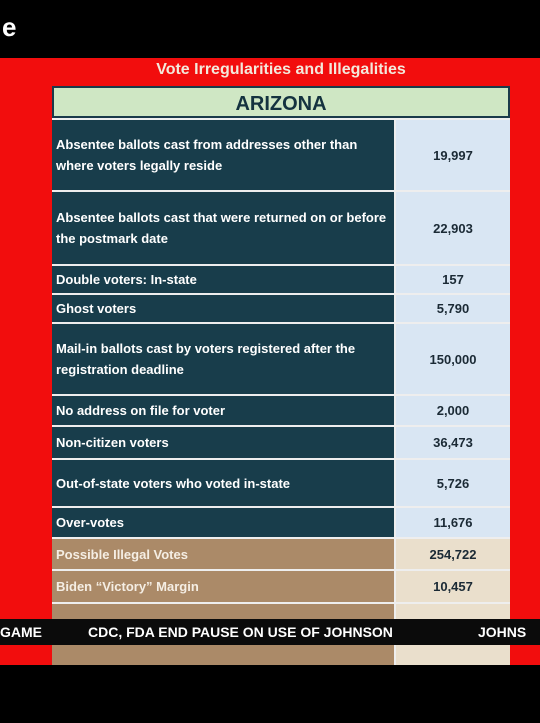  What do you see at coordinates (9, 27) in the screenshot?
I see `channel-text: e` at bounding box center [9, 27].